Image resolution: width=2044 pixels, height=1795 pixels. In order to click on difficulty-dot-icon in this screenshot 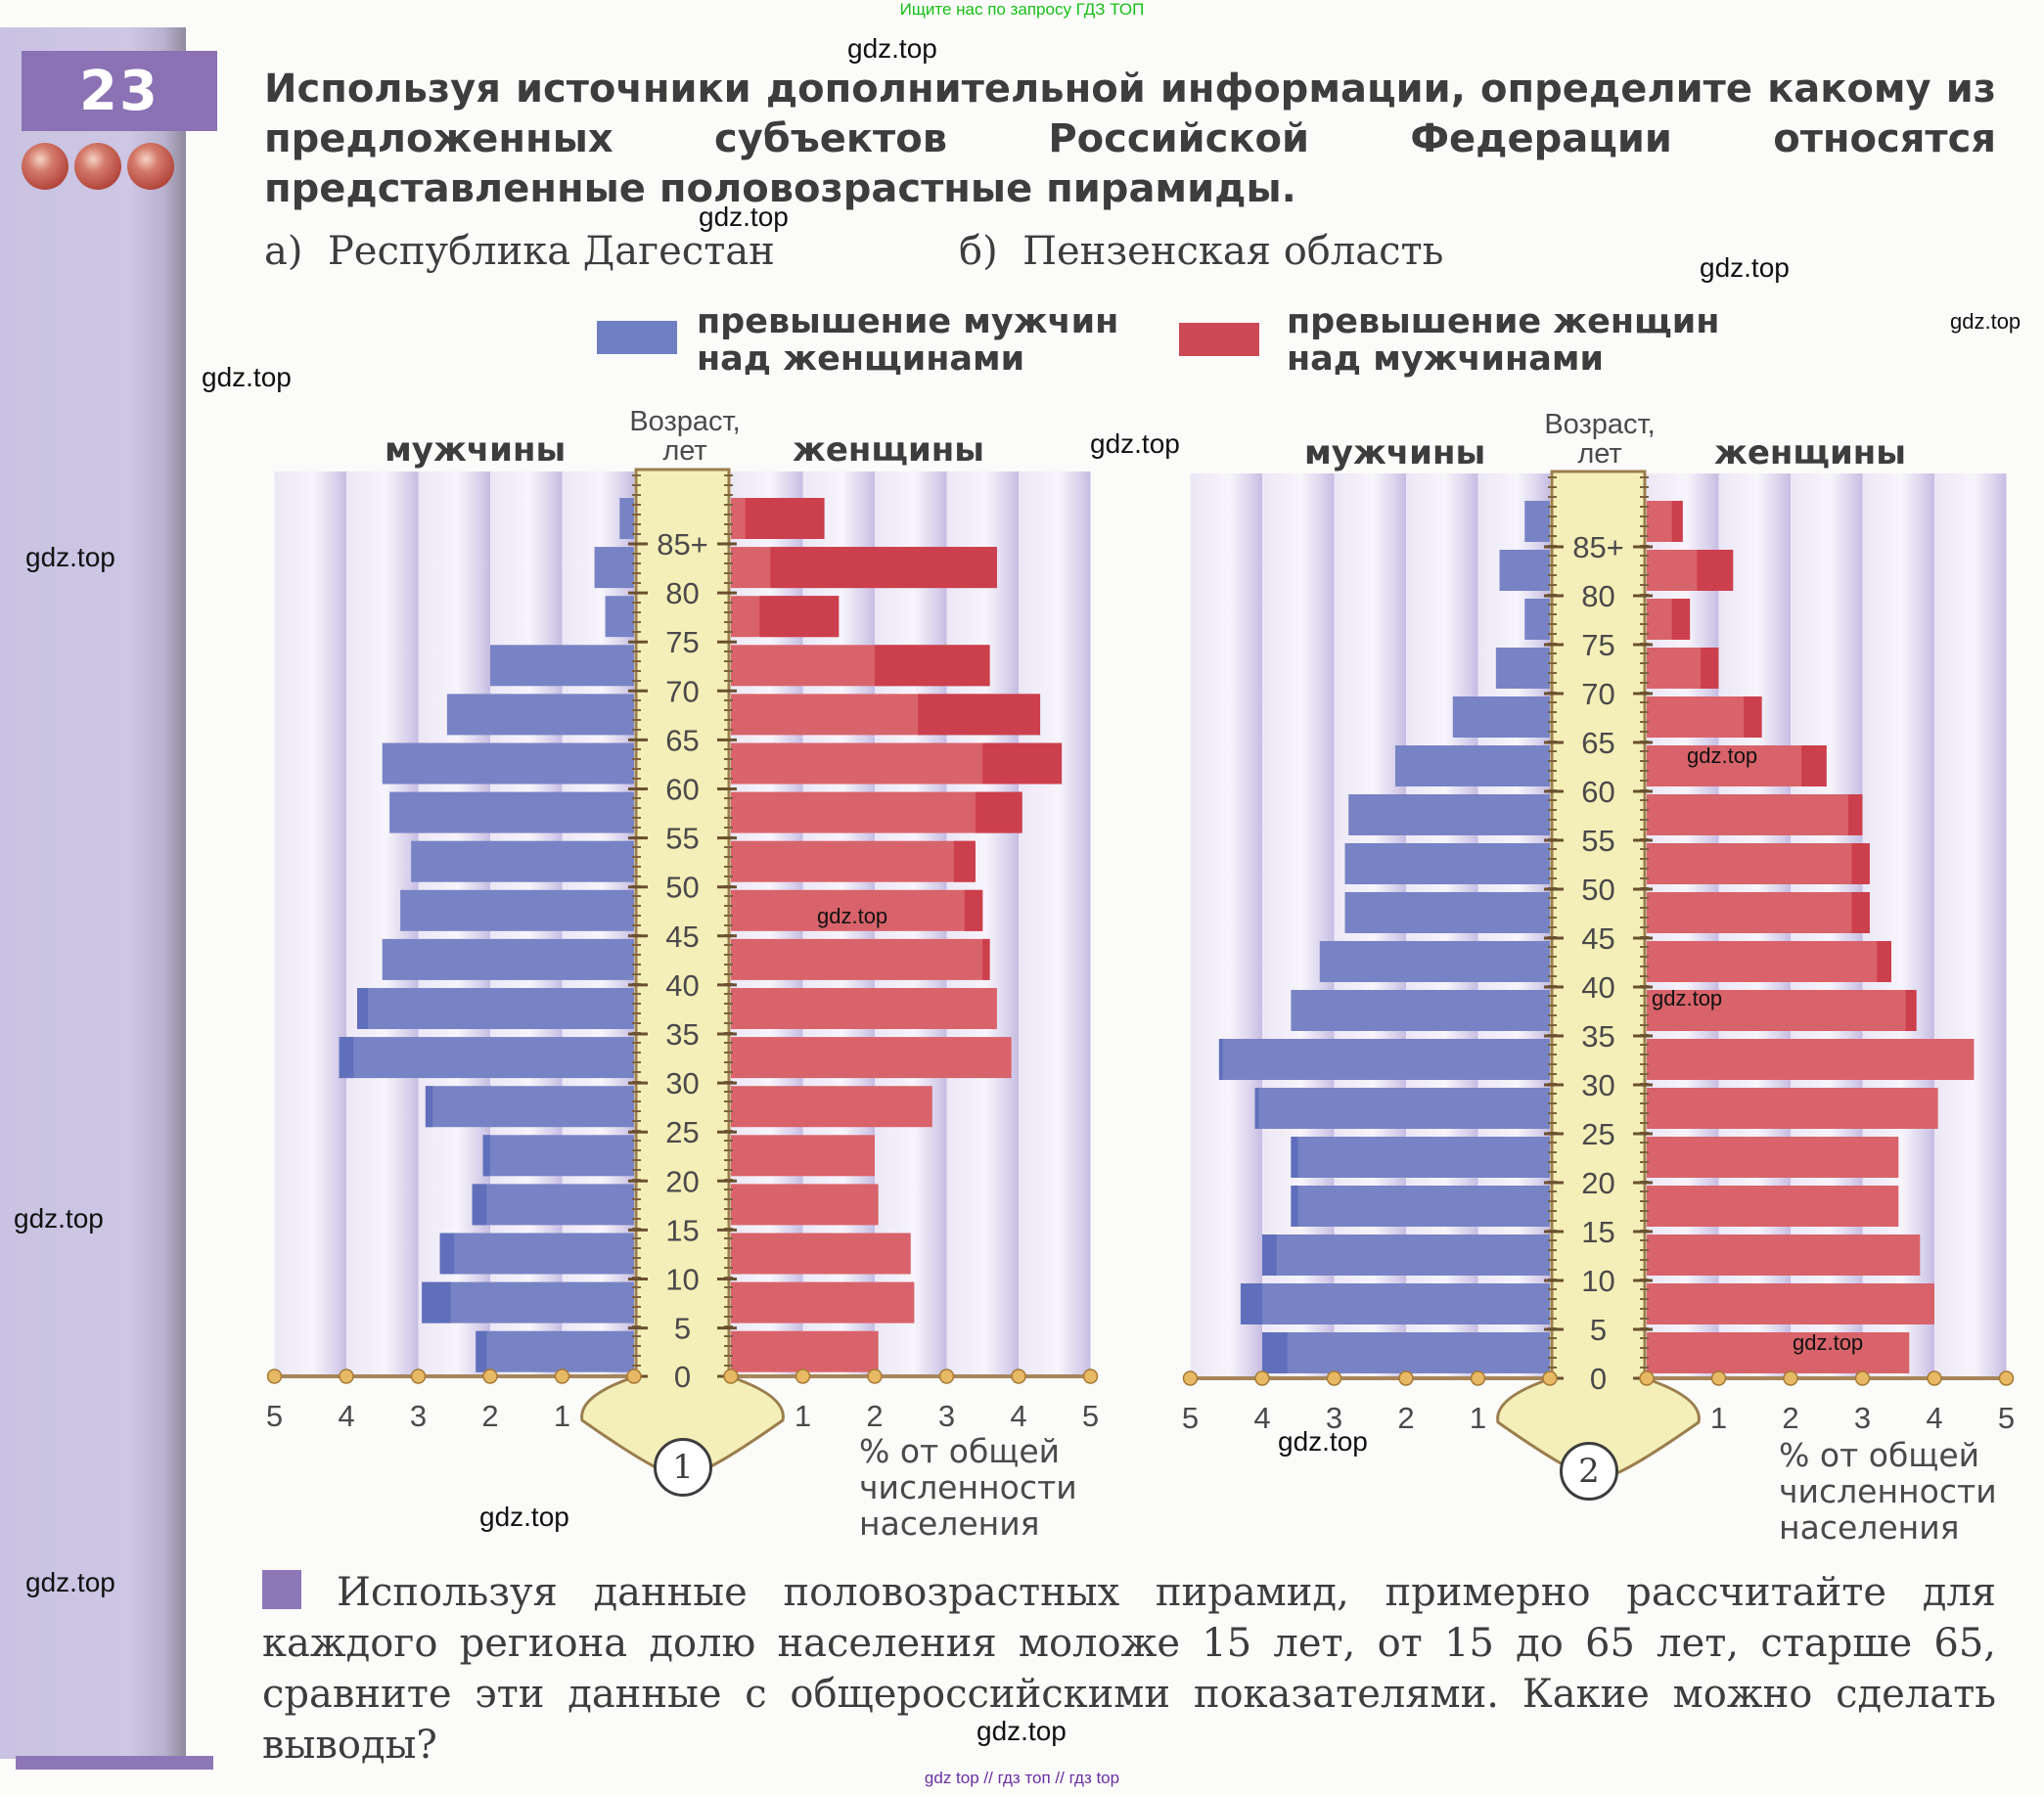, I will do `click(150, 166)`.